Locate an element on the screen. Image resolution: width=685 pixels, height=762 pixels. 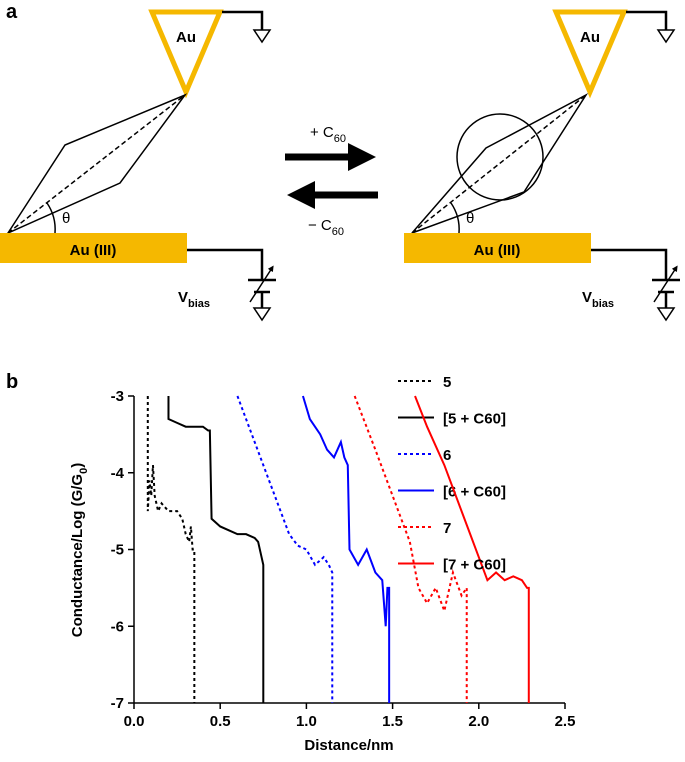
legend-label: [7 + C60] is located at coordinates (474, 565).